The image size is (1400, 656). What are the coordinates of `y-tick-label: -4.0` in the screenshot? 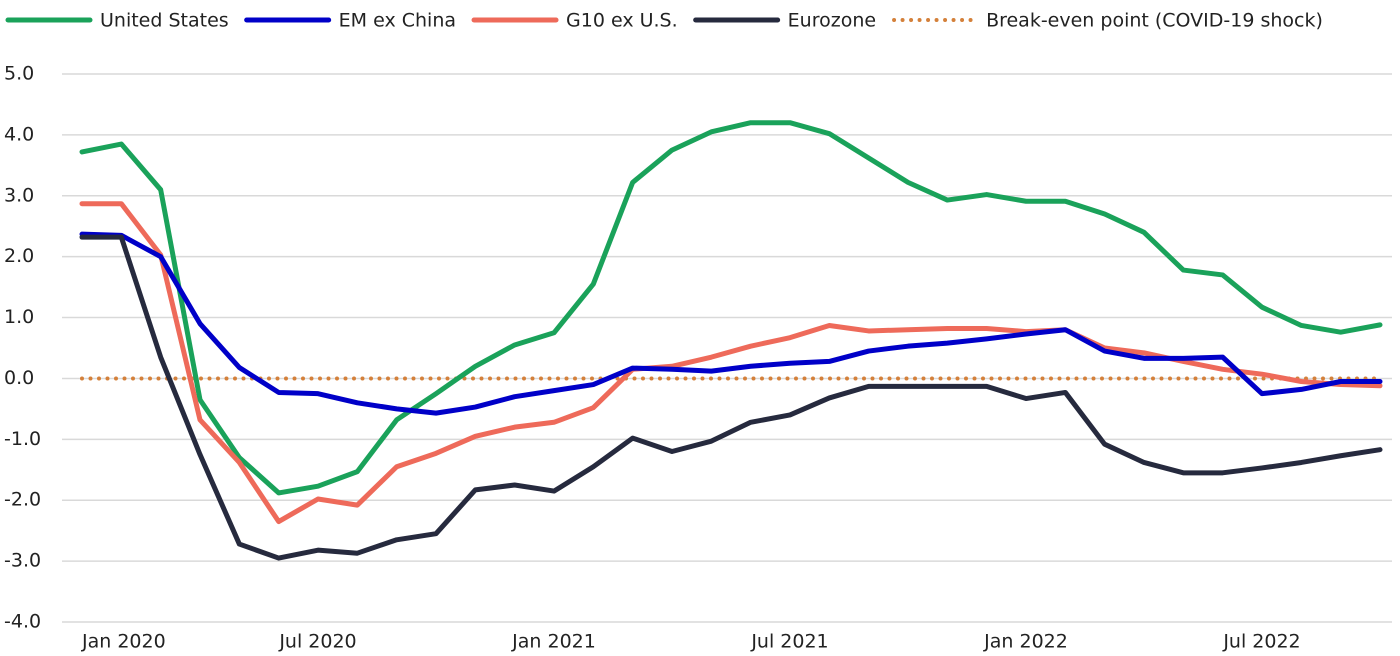 It's located at (22, 622).